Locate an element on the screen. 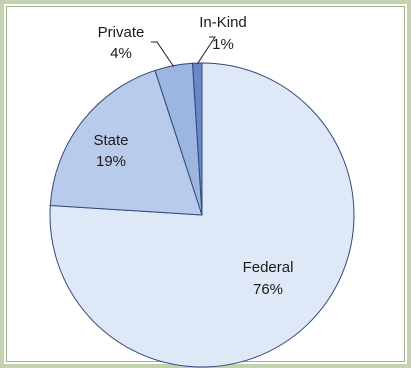  leader-line-private is located at coordinates (163, 54).